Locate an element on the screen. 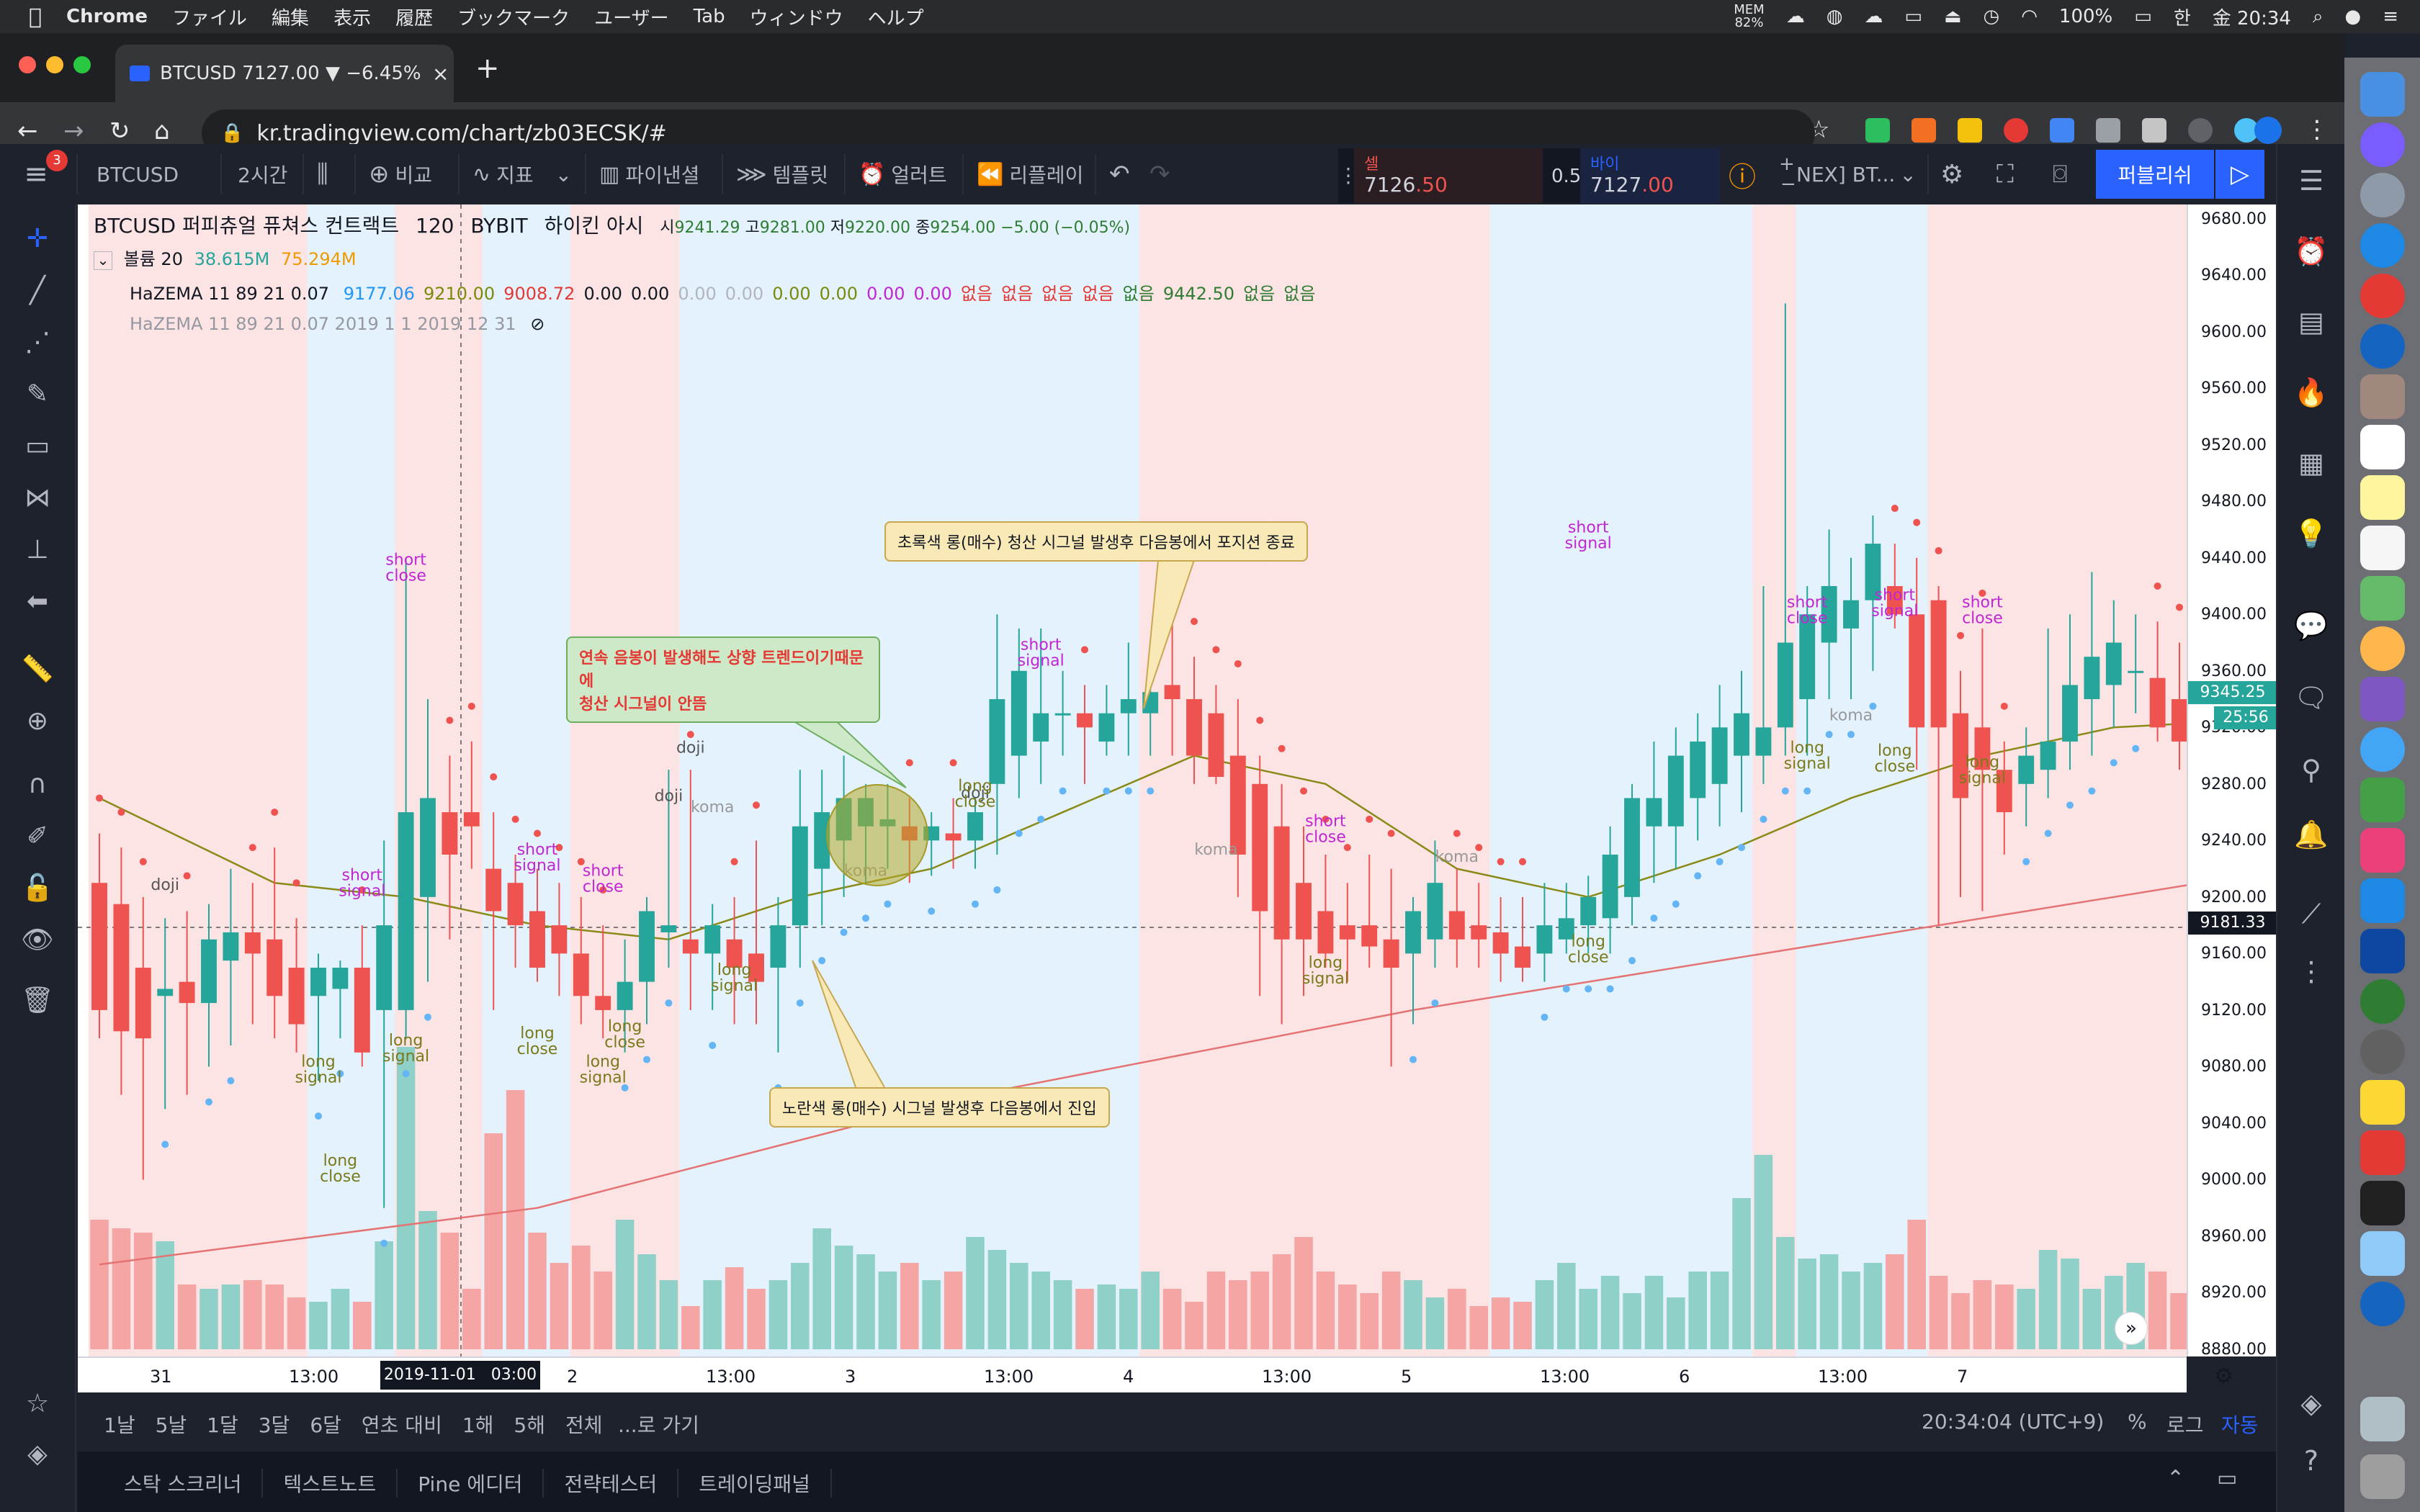  templates-button: ⋙ 템플릿 is located at coordinates (782, 174).